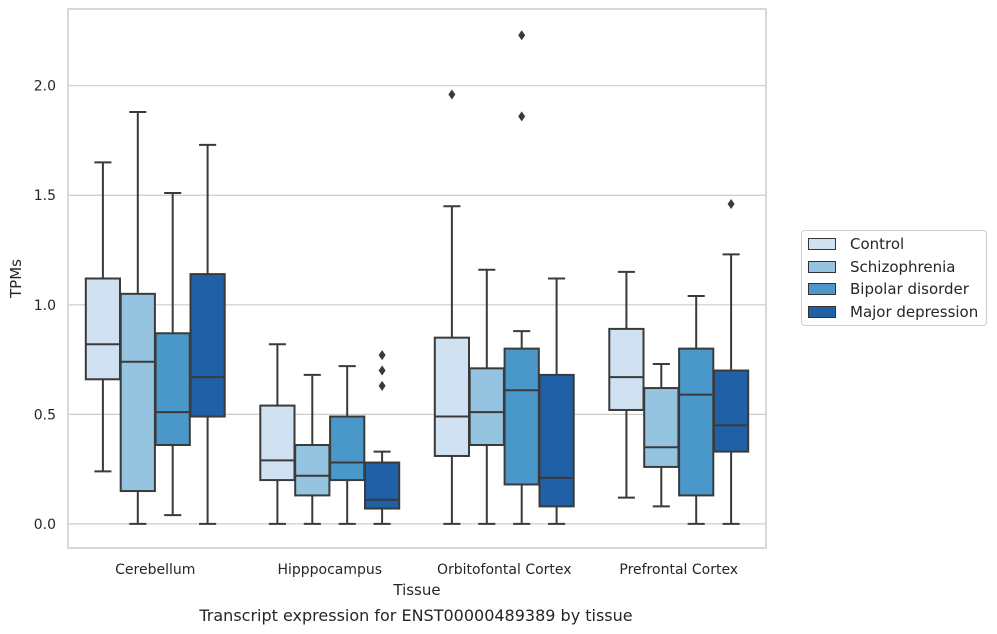 This screenshot has width=997, height=634. Describe the element at coordinates (45, 525) in the screenshot. I see `y-tick-label: 0.0` at that location.